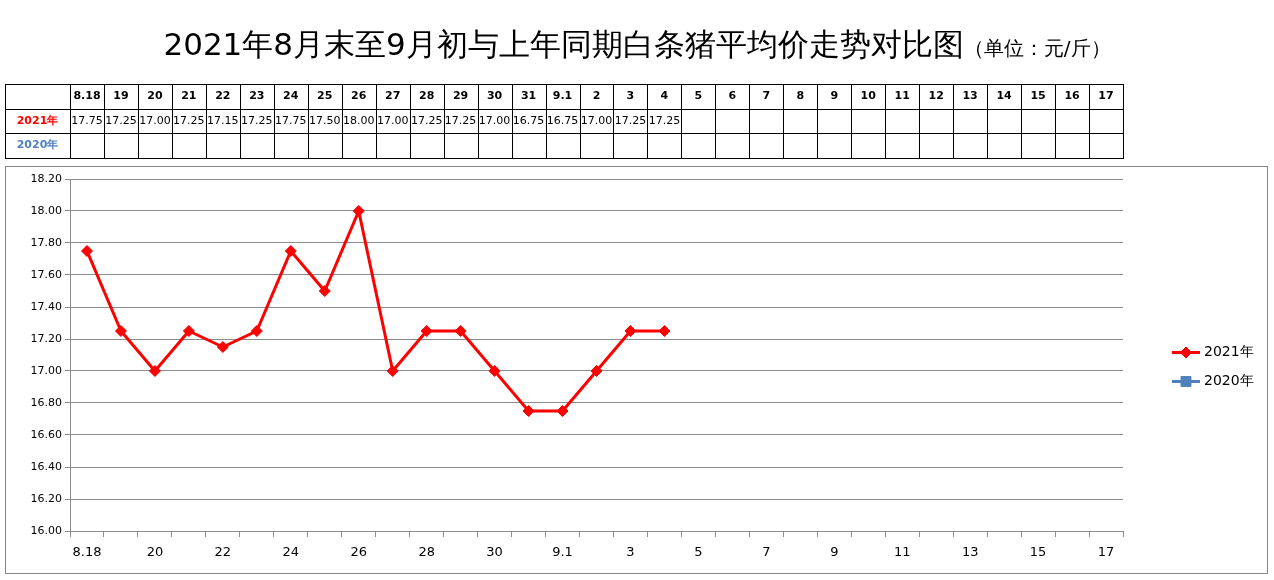 This screenshot has width=1274, height=580. What do you see at coordinates (46, 466) in the screenshot?
I see `y-tick-label: 16.40` at bounding box center [46, 466].